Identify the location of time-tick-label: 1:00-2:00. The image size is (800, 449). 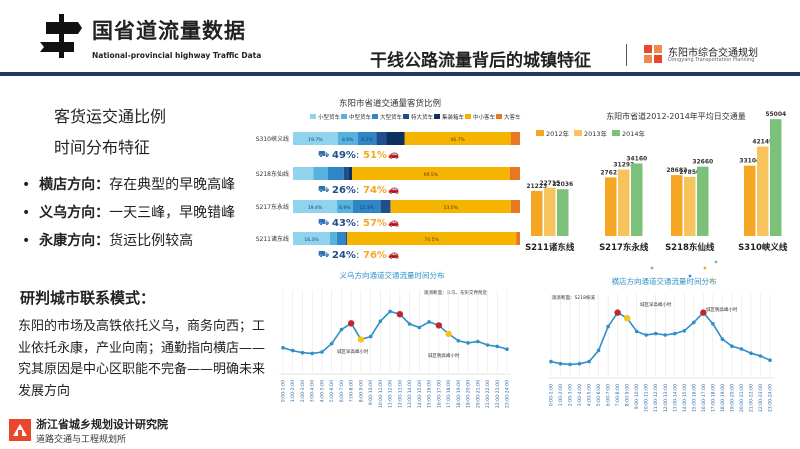
(293, 391).